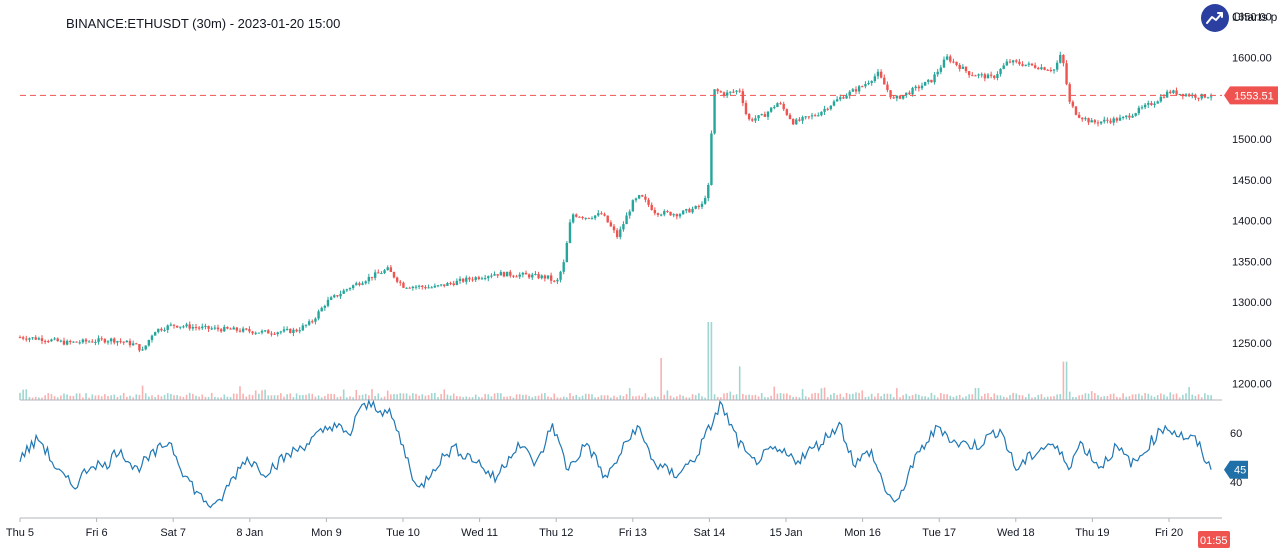 This screenshot has height=552, width=1280. I want to click on time-tick-label: Fri 13, so click(633, 533).